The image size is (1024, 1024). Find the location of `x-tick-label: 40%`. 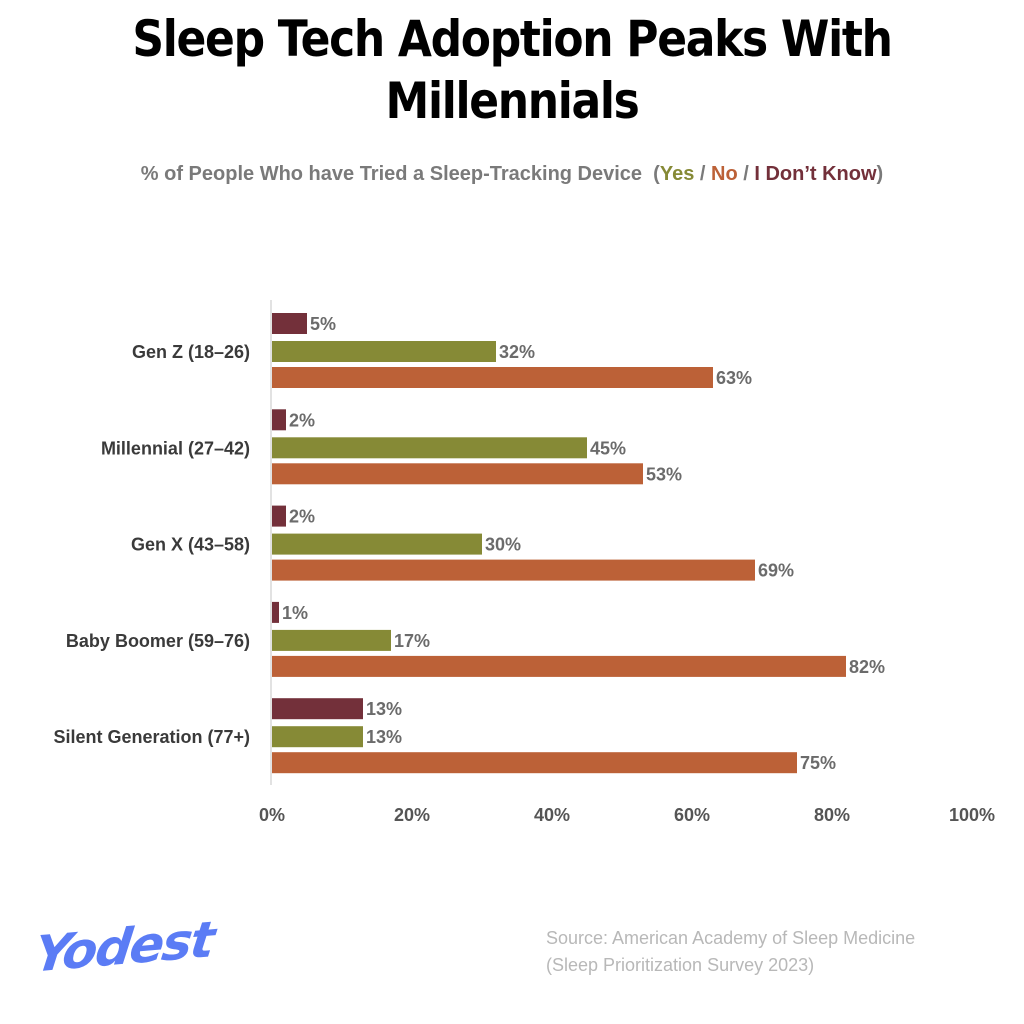

x-tick-label: 40% is located at coordinates (552, 815).